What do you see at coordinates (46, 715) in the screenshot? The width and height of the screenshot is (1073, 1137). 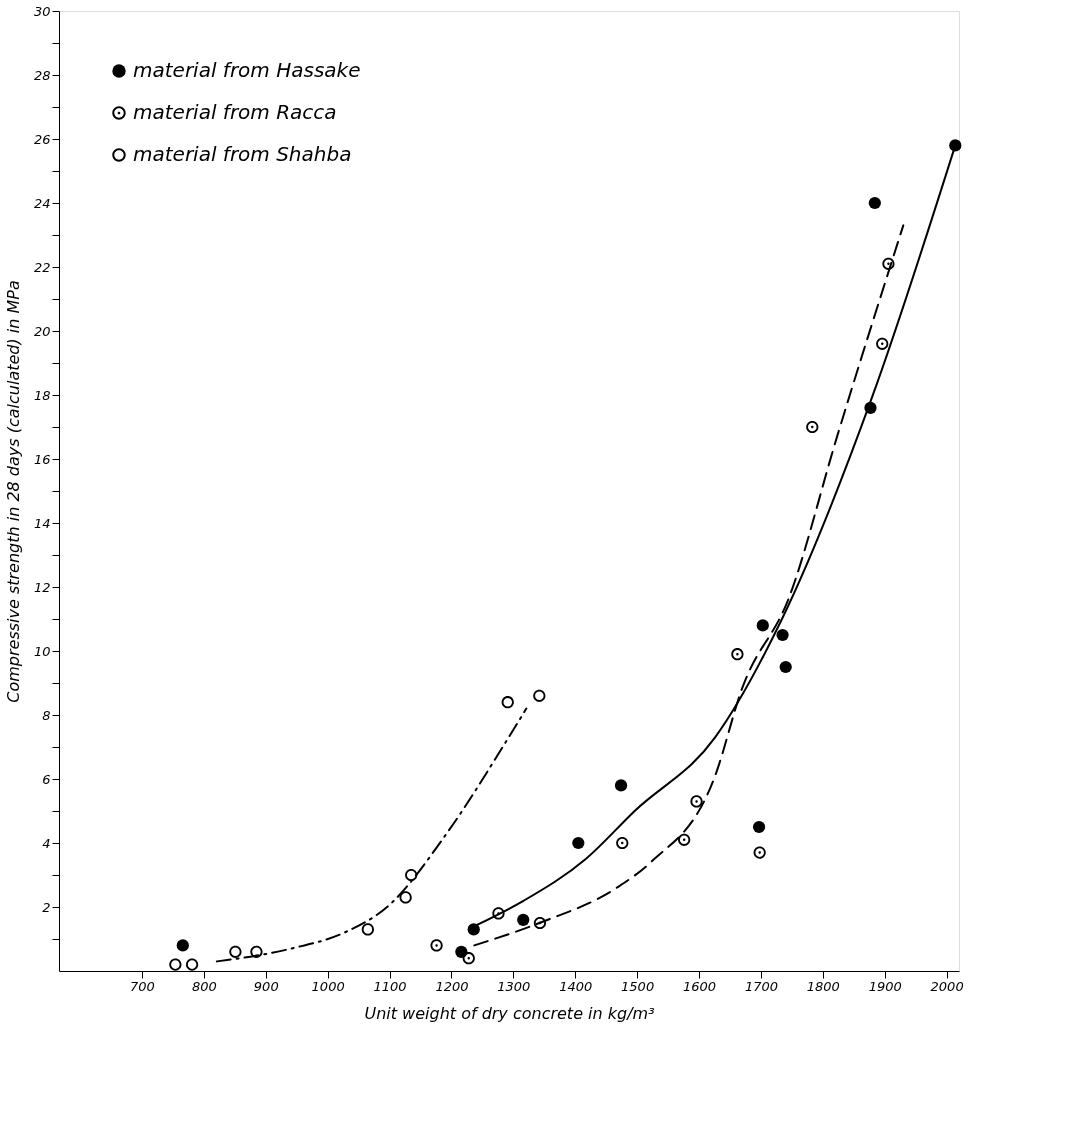 I see `y-tick-label: 8` at bounding box center [46, 715].